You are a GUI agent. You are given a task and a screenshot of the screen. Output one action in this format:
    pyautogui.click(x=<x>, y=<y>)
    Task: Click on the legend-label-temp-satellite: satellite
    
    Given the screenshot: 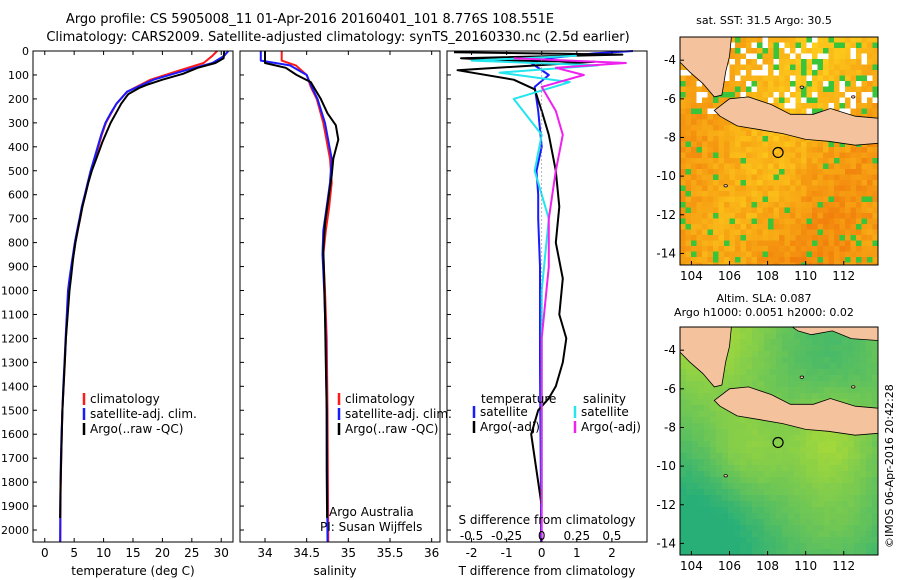 What is the action you would take?
    pyautogui.click(x=504, y=412)
    